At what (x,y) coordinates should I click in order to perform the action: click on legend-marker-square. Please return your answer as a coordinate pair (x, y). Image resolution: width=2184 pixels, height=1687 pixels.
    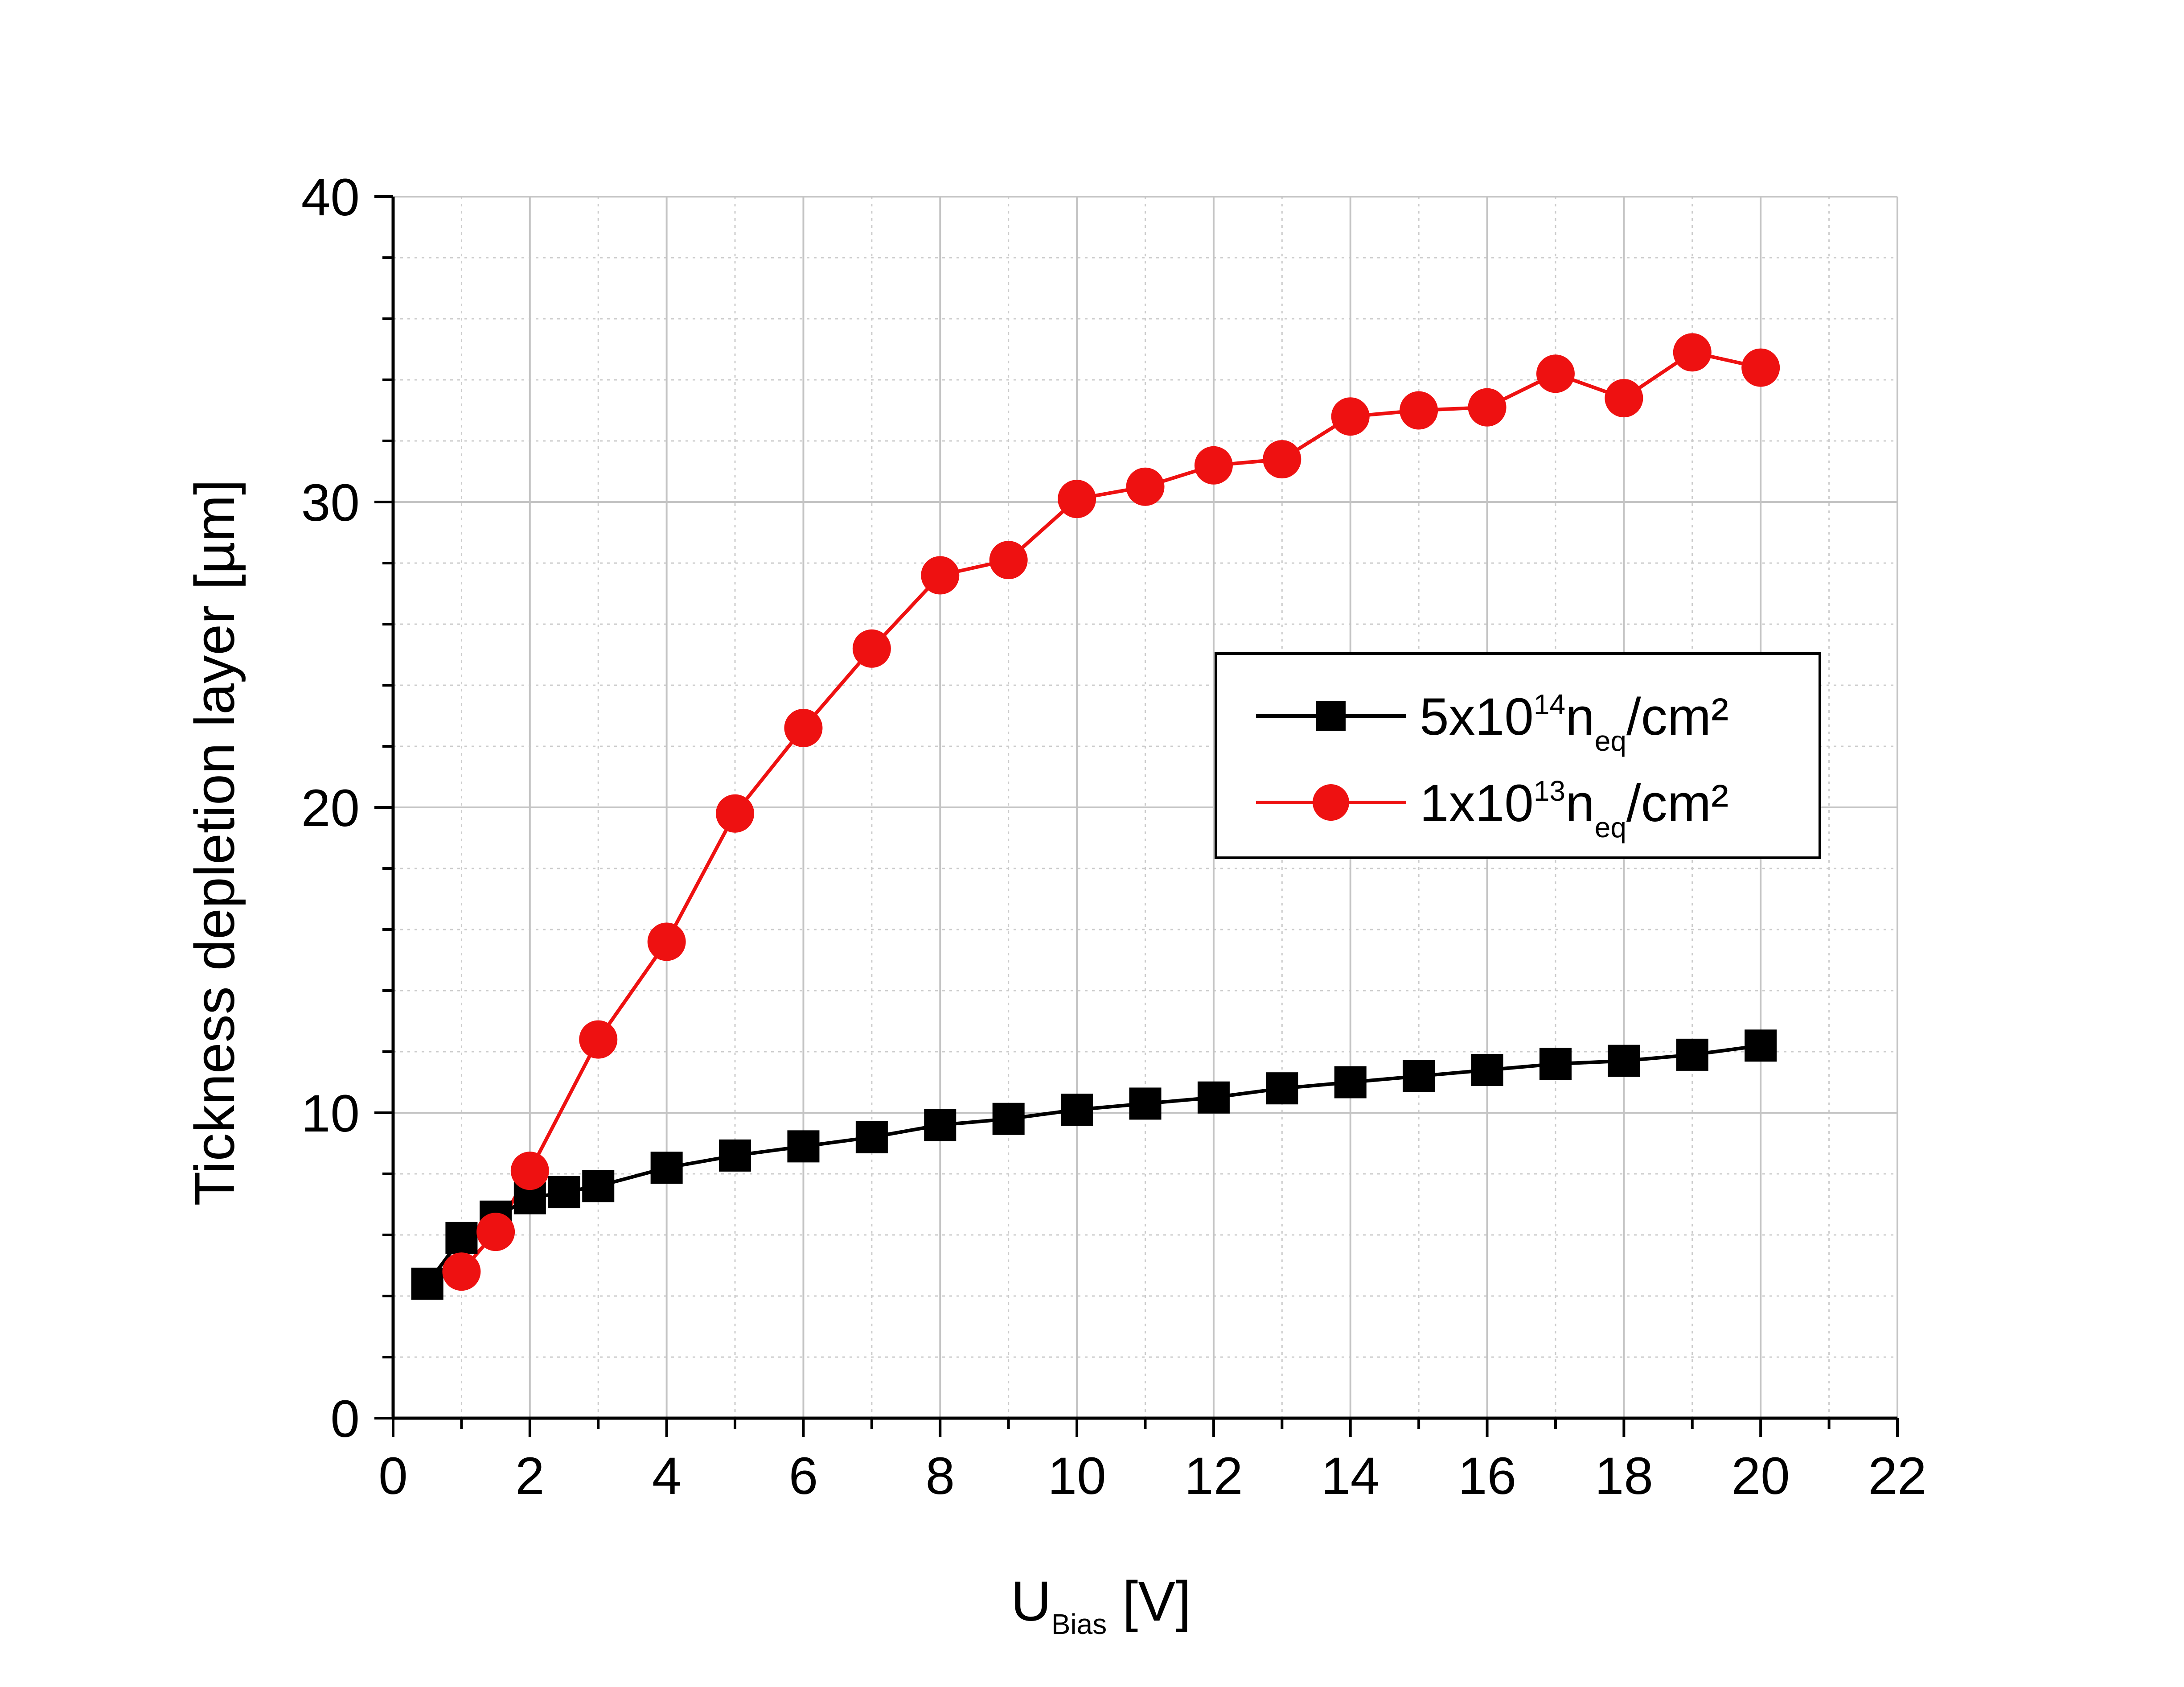
    Looking at the image, I should click on (1331, 716).